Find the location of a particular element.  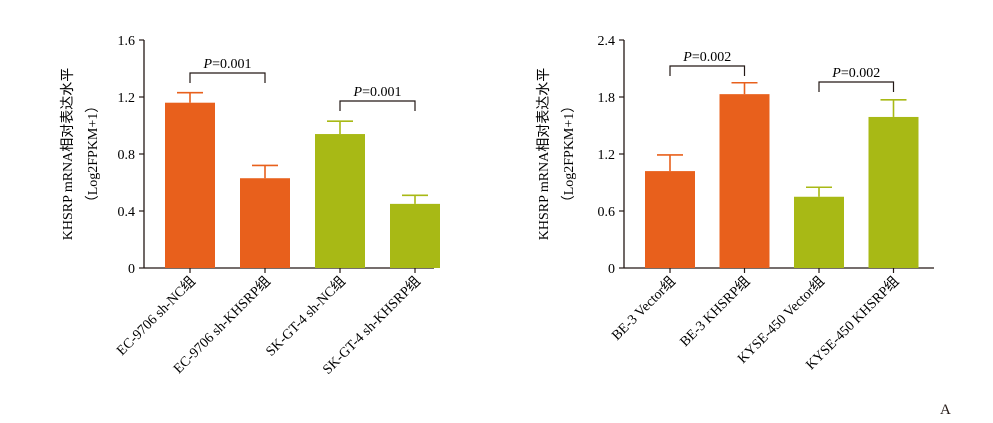

x-tick-label: SK-GT-4 sh-NC组 is located at coordinates (306, 317).